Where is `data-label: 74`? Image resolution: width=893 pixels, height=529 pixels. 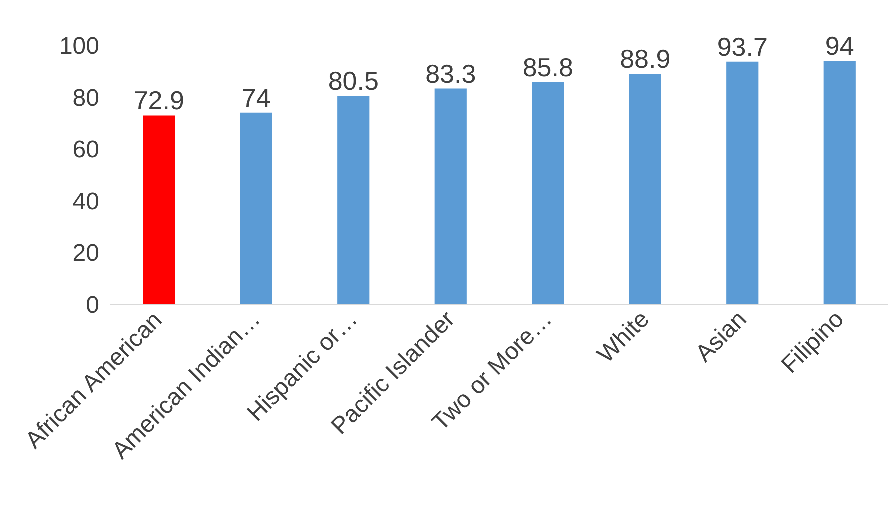
data-label: 74 is located at coordinates (256, 97).